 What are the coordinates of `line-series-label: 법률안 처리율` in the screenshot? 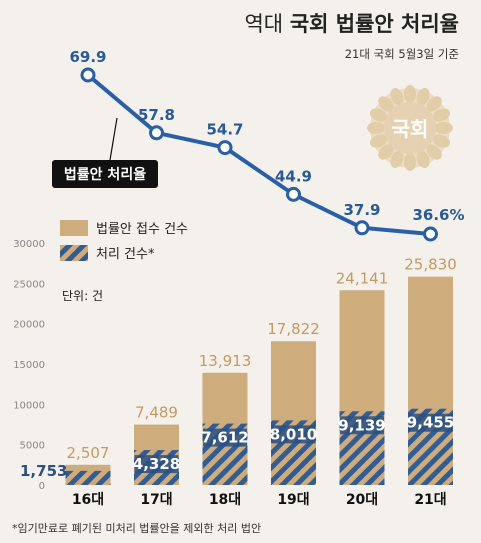 It's located at (105, 174).